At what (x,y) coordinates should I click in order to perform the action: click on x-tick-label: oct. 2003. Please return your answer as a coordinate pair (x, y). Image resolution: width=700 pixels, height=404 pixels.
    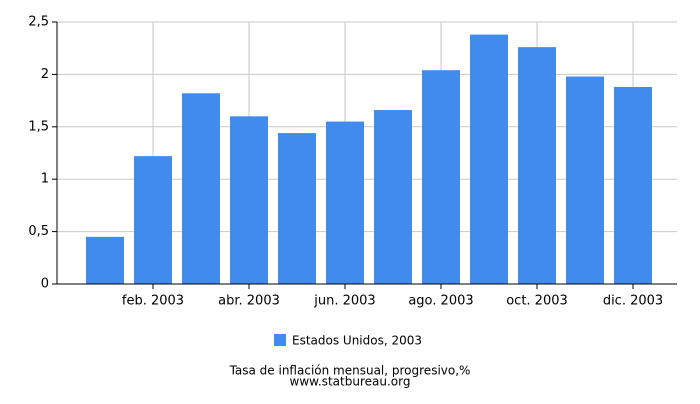
    Looking at the image, I should click on (537, 301).